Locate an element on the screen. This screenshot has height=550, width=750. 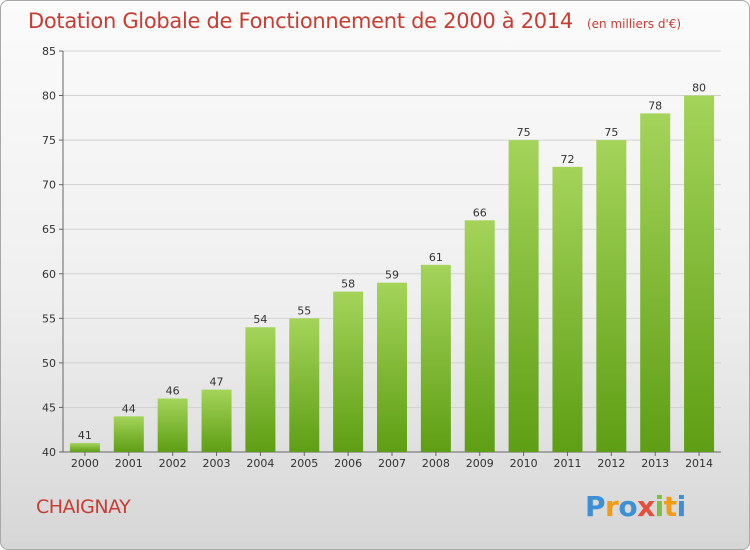
x-tick-label: 2000 is located at coordinates (85, 463).